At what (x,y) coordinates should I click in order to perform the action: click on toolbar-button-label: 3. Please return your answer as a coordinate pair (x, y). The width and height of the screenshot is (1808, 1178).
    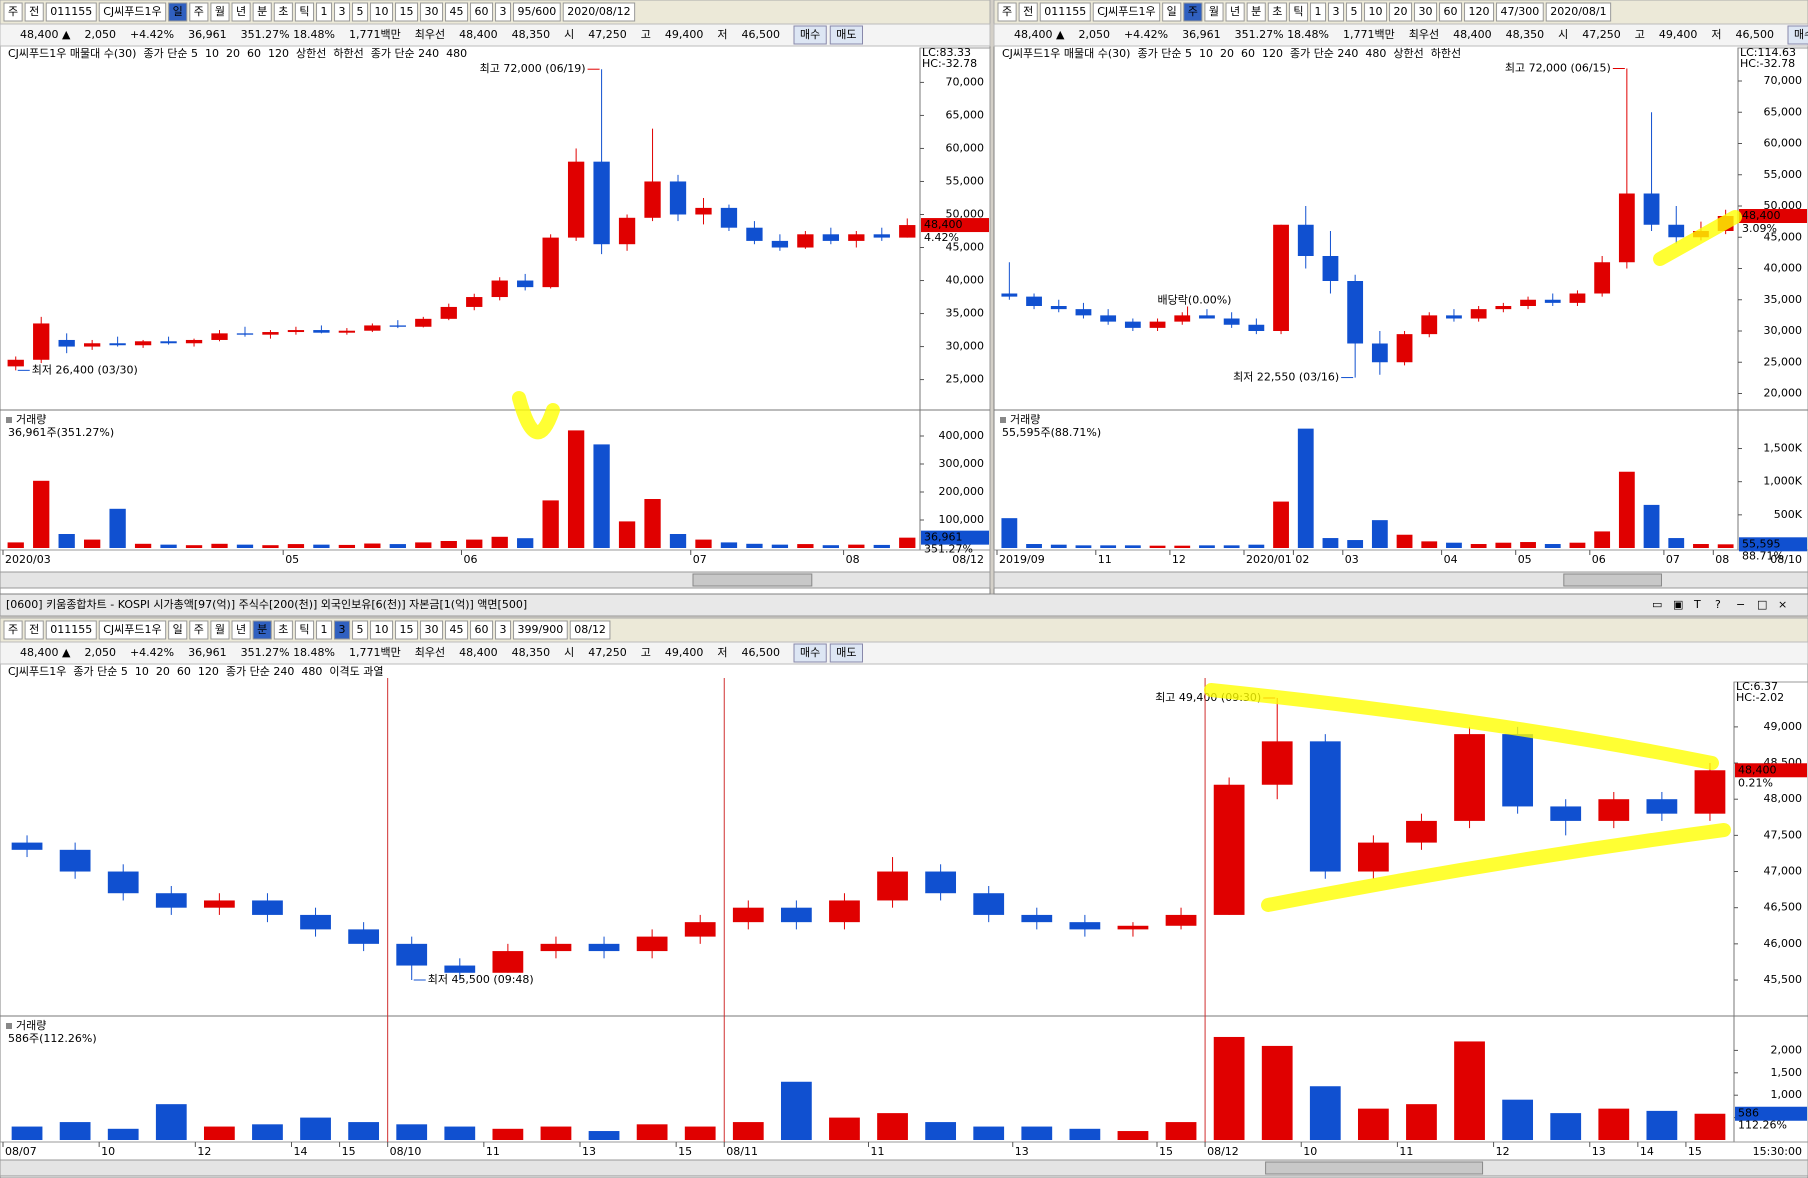
    Looking at the image, I should click on (503, 629).